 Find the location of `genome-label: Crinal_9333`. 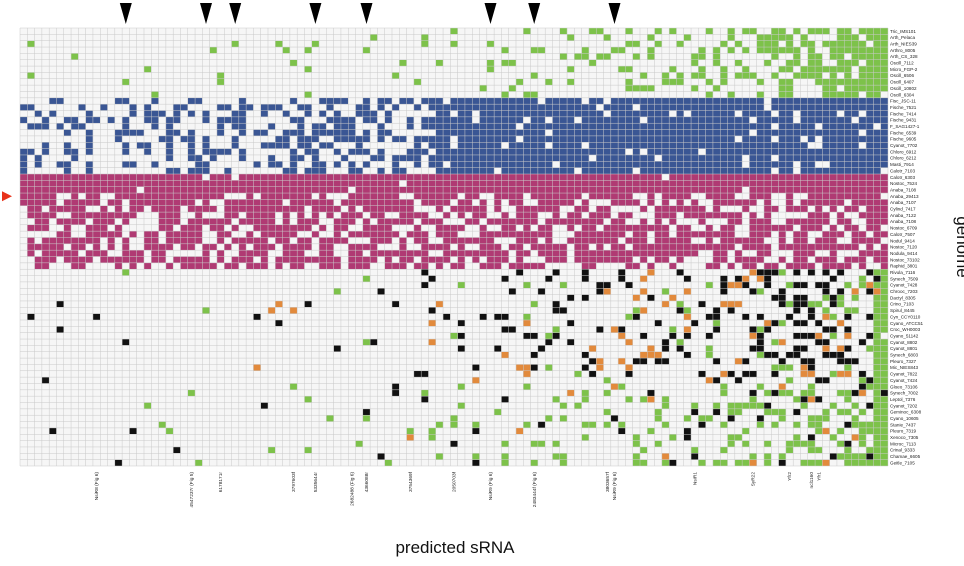

genome-label: Crinal_9333 is located at coordinates (902, 450).